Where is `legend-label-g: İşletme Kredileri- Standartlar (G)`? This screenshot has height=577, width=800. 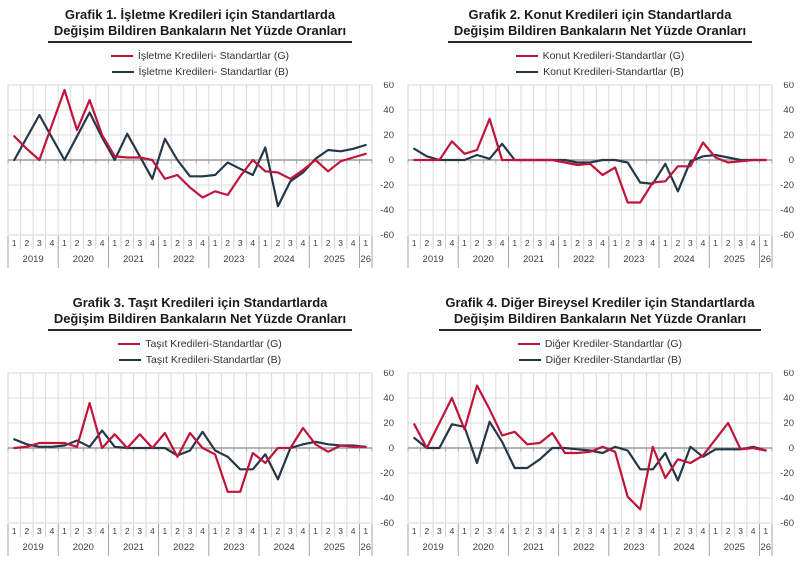
legend-label-g: İşletme Kredileri- Standartlar (G) is located at coordinates (213, 56).